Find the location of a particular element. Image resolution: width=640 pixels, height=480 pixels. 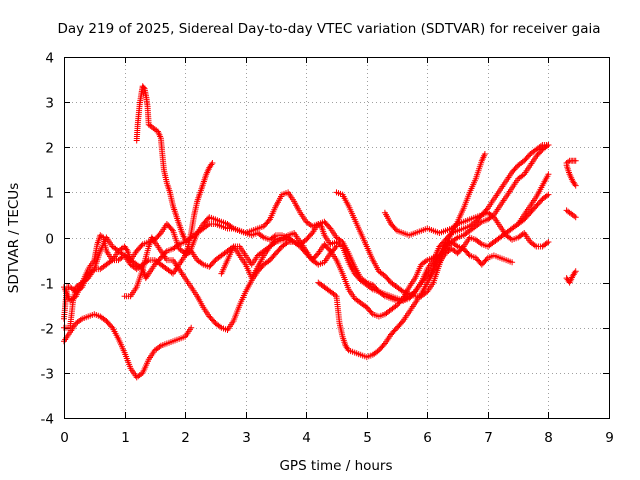

y-tick-labels: -4 -3 -2 -1 0 1 2 3 4 is located at coordinates (47, 239).